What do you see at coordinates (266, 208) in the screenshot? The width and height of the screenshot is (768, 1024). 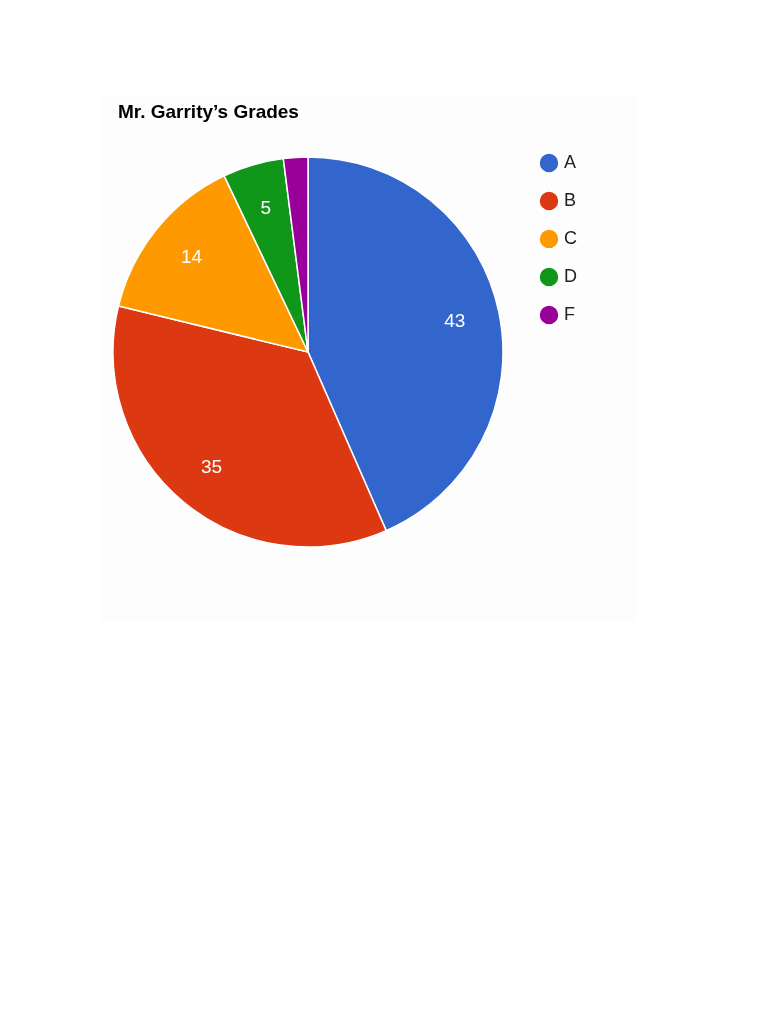 I see `data-label: 5` at bounding box center [266, 208].